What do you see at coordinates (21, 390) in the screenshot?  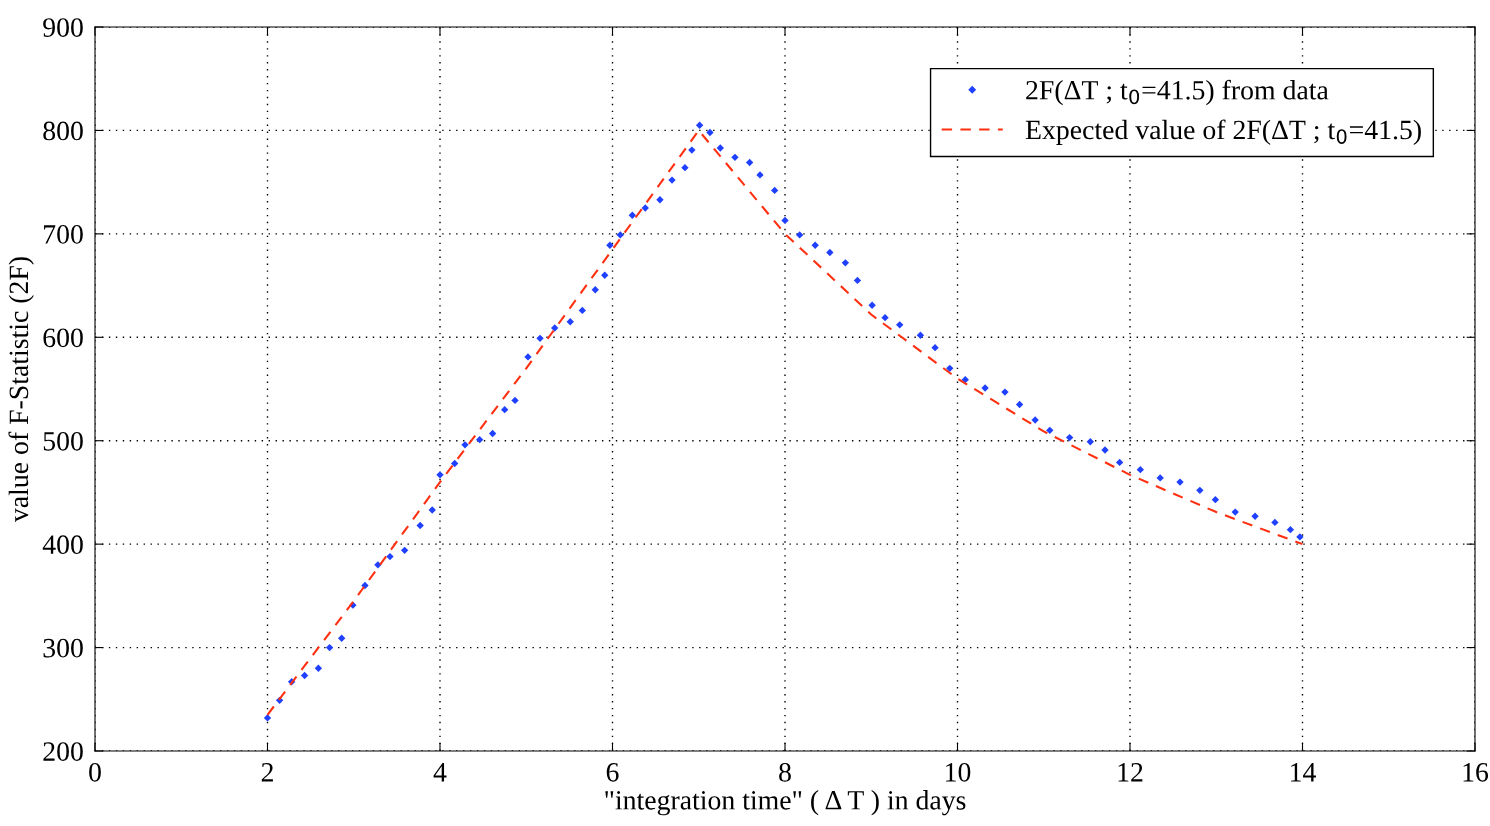 I see `y-axis-title: value of F-Statistic (2F)` at bounding box center [21, 390].